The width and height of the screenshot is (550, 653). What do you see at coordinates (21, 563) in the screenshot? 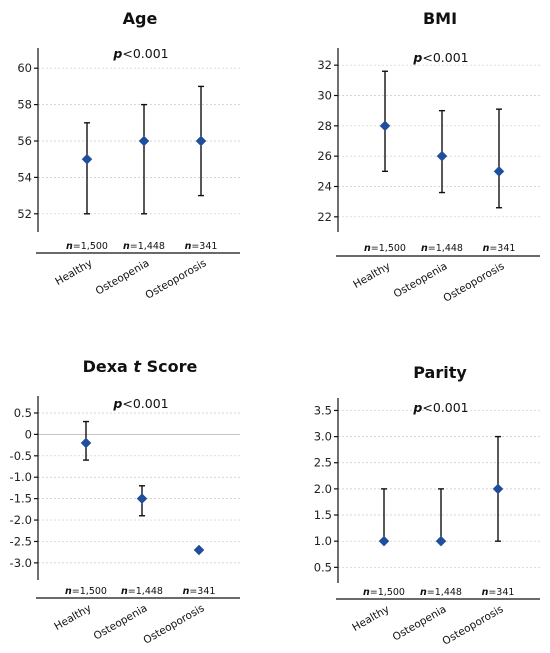
I see `y-tick-label: -3.0` at bounding box center [21, 563].